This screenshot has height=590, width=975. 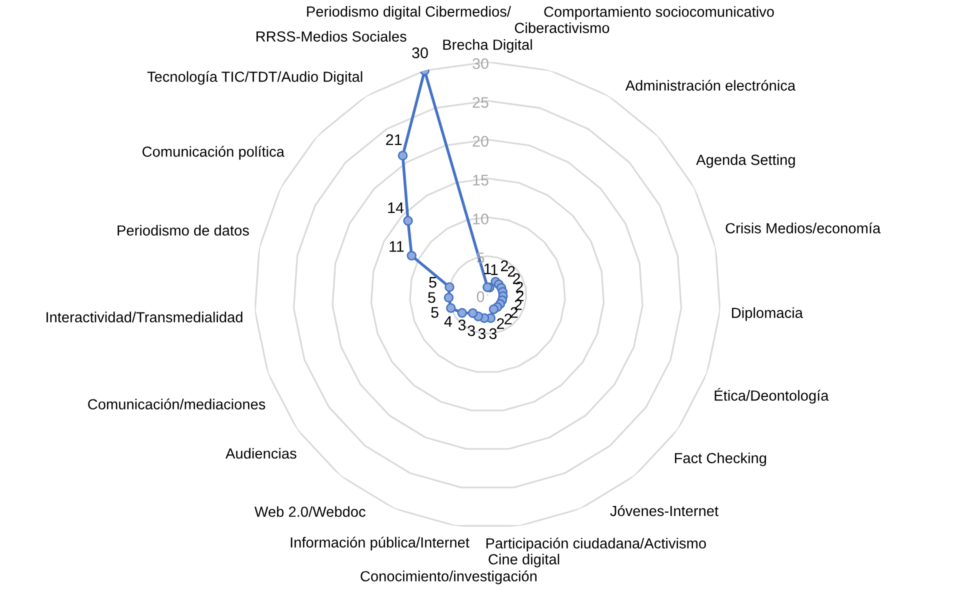 I want to click on spoke-label: Brecha Digital, so click(x=487, y=46).